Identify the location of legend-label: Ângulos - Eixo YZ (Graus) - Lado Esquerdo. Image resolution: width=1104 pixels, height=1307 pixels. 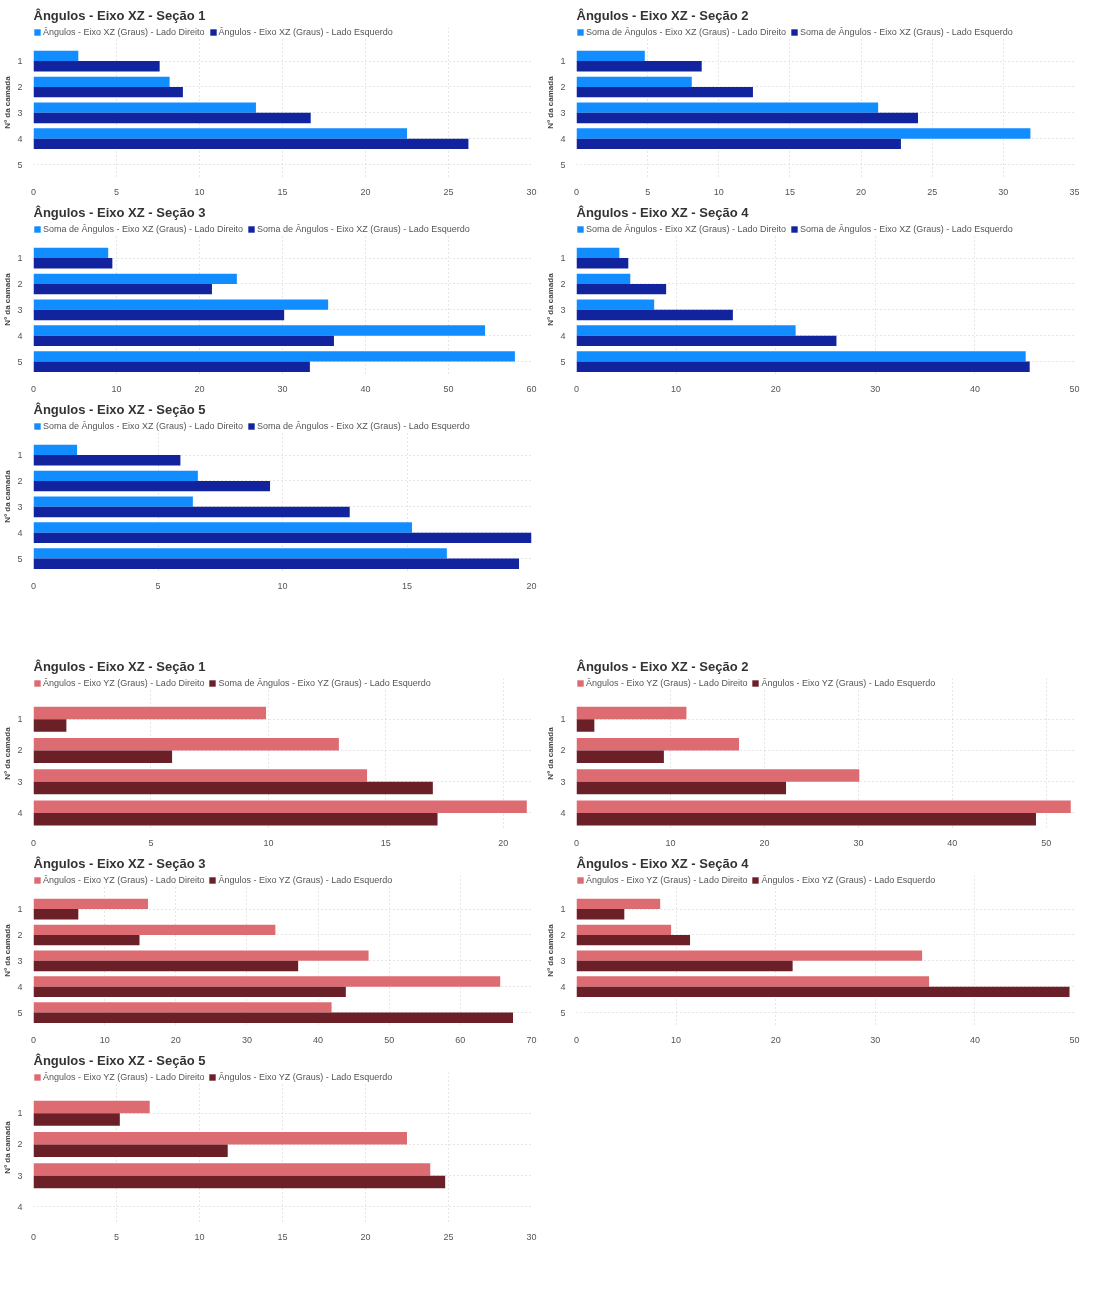
(848, 880).